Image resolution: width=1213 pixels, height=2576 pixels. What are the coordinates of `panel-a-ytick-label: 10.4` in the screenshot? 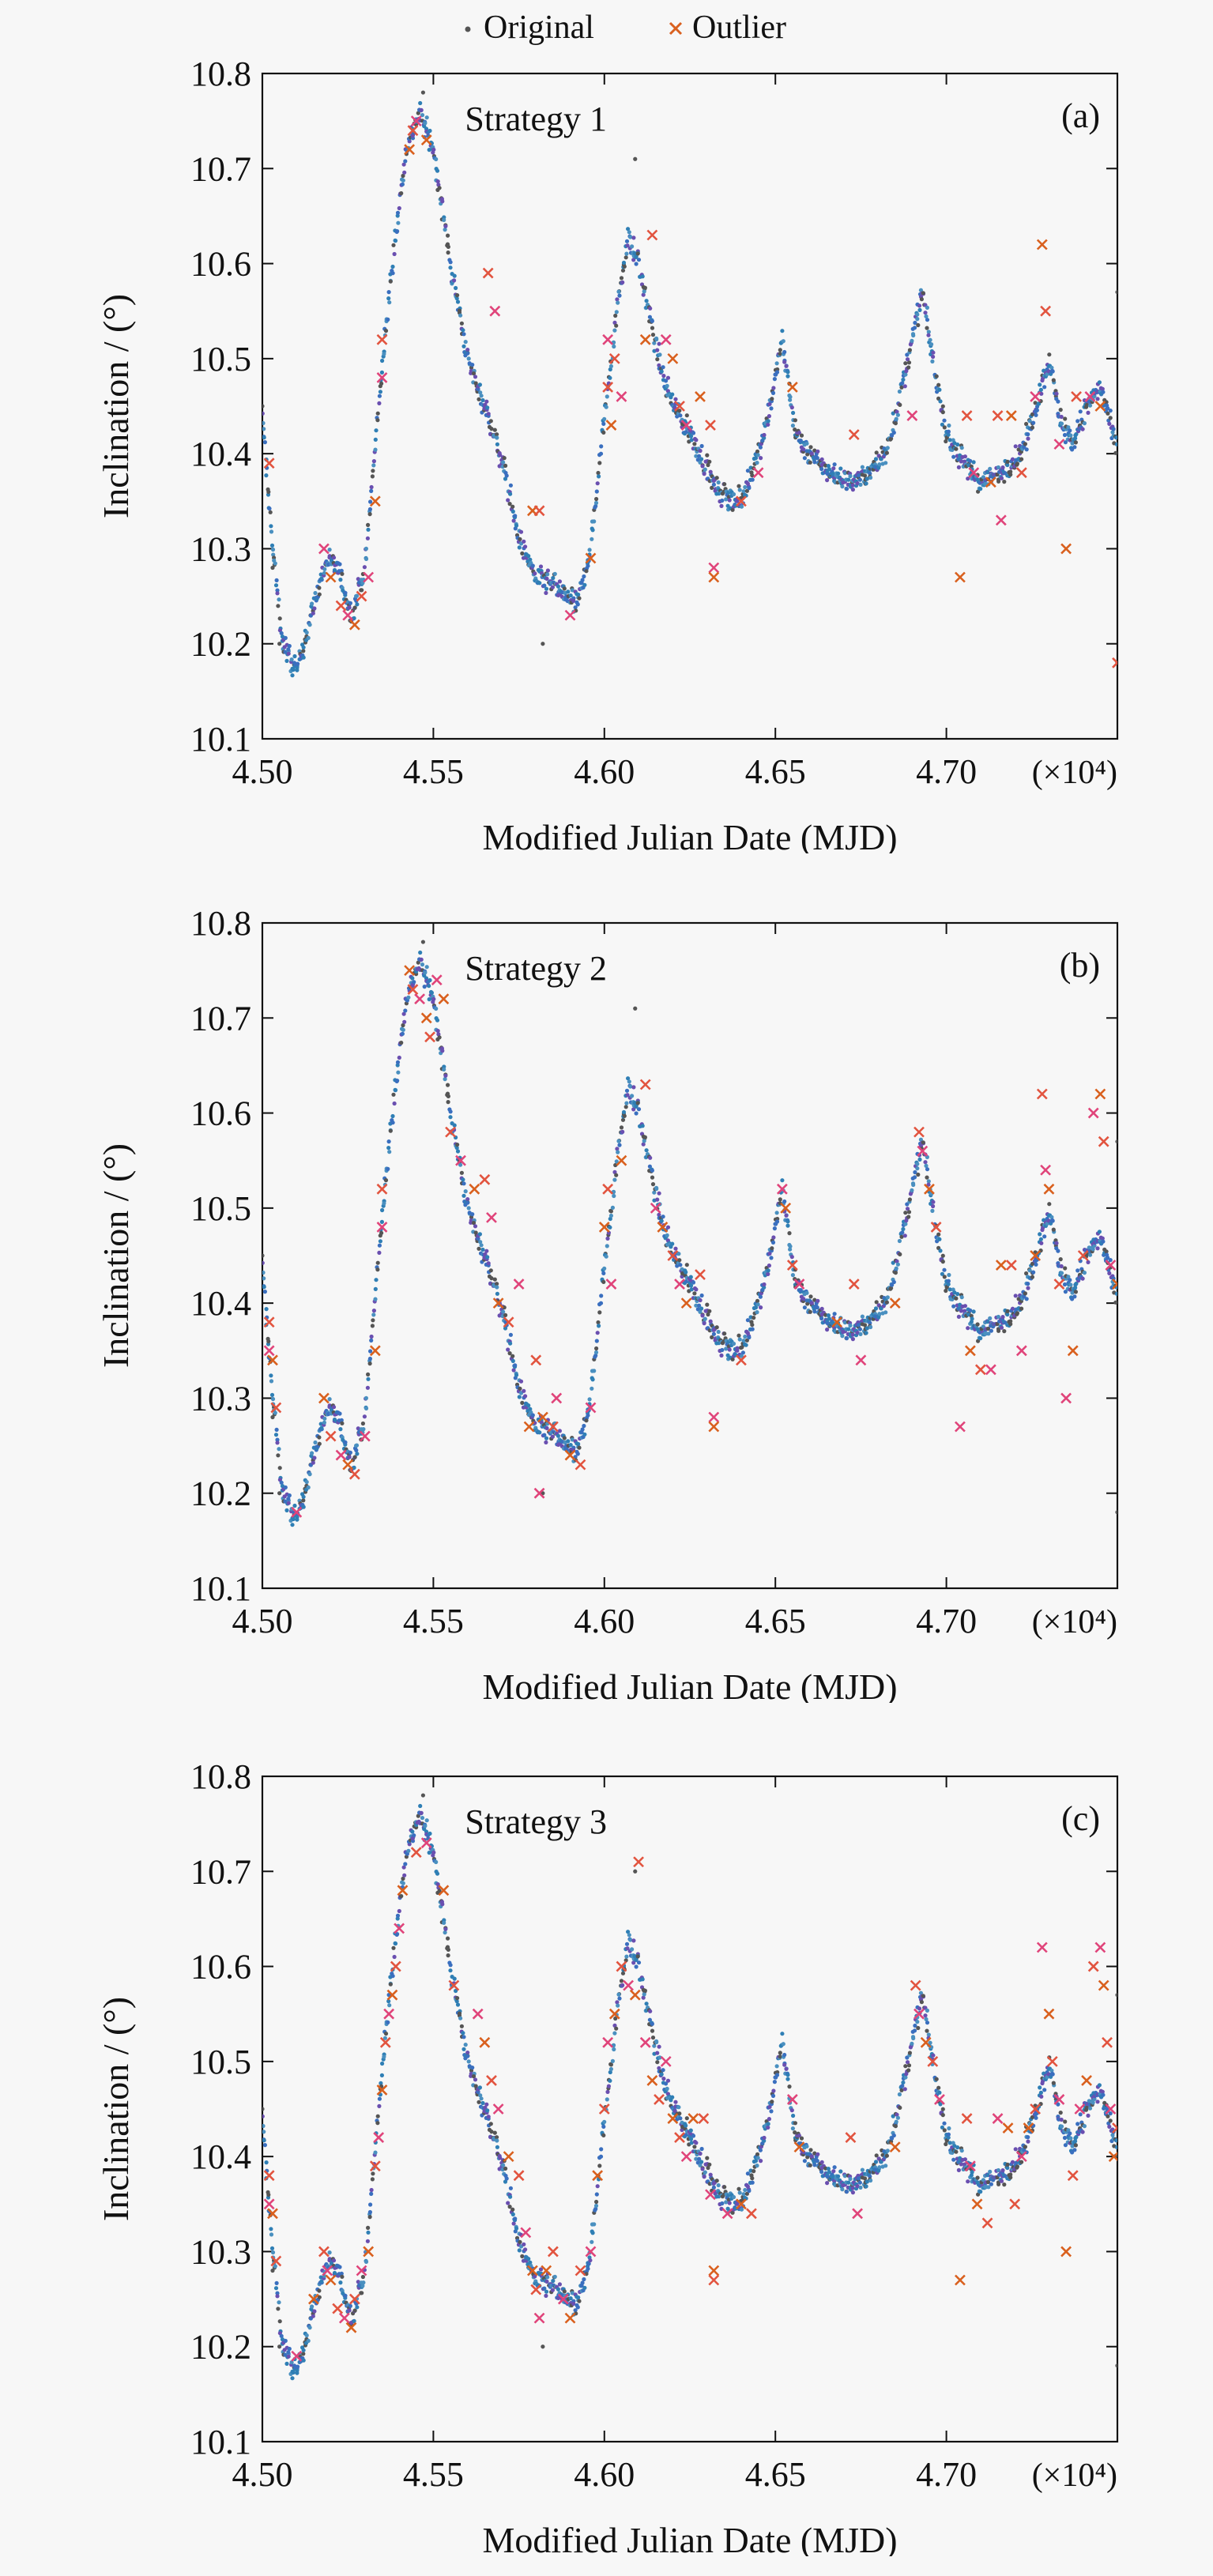 It's located at (221, 454).